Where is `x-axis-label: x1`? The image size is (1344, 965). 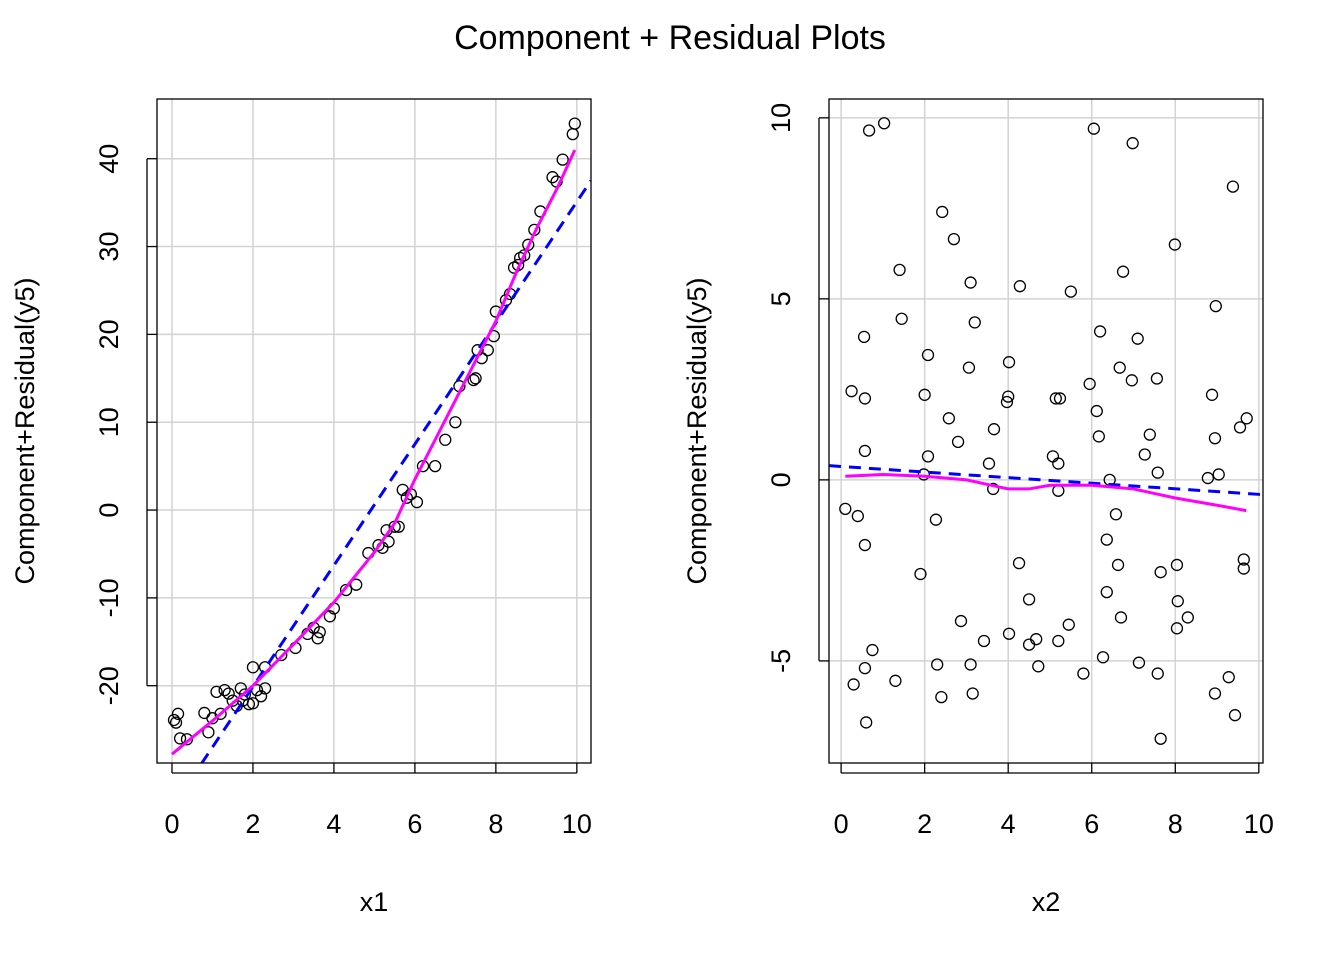 x-axis-label: x1 is located at coordinates (374, 902).